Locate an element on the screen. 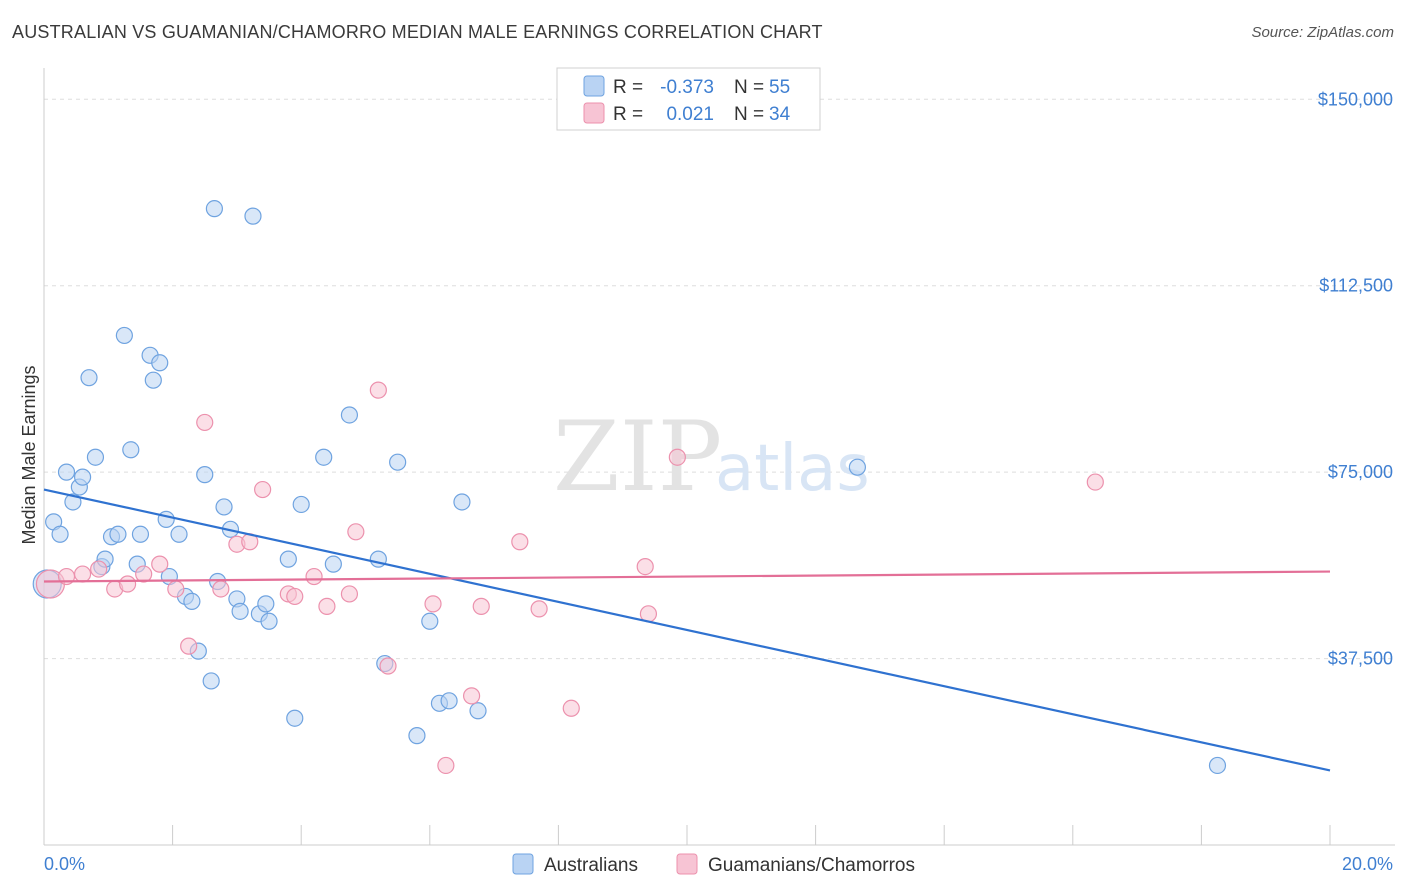  legend-swatch-australians is located at coordinates (594, 86).